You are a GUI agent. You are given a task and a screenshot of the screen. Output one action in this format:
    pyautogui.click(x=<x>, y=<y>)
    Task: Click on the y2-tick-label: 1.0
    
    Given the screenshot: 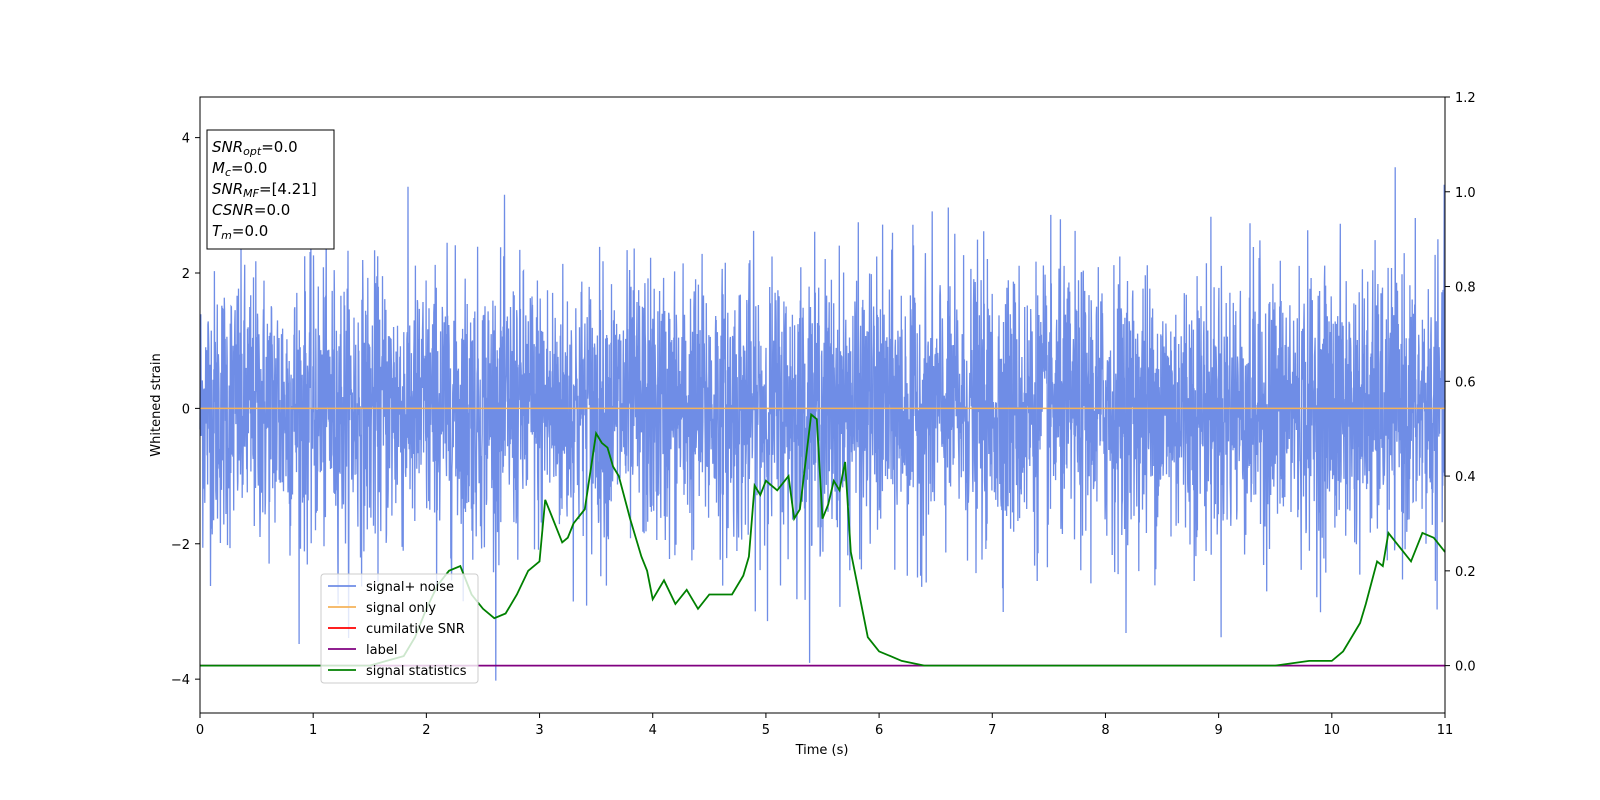 What is the action you would take?
    pyautogui.click(x=1465, y=193)
    